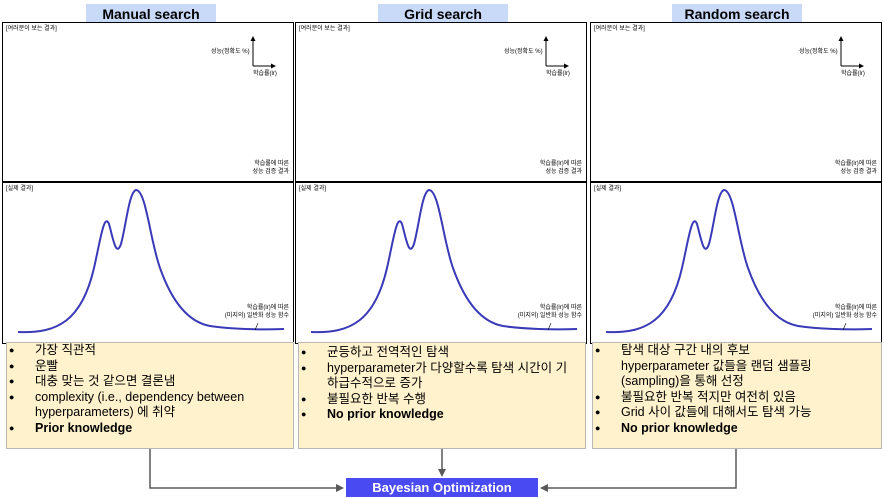 The width and height of the screenshot is (884, 498). I want to click on random-actual-panel: [실제 결과] 학습률(lr)에 따른 (미지의) 일반화 성능 함수, so click(736, 263).